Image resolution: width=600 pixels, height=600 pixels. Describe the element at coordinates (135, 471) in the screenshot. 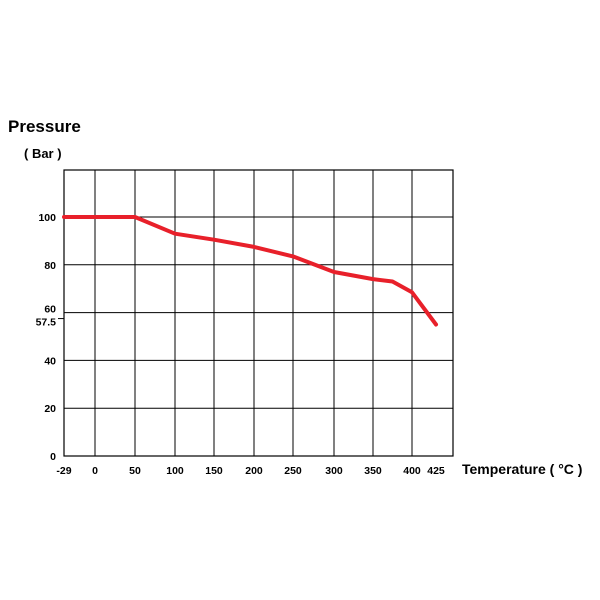

I see `x-tick-label: 50` at that location.